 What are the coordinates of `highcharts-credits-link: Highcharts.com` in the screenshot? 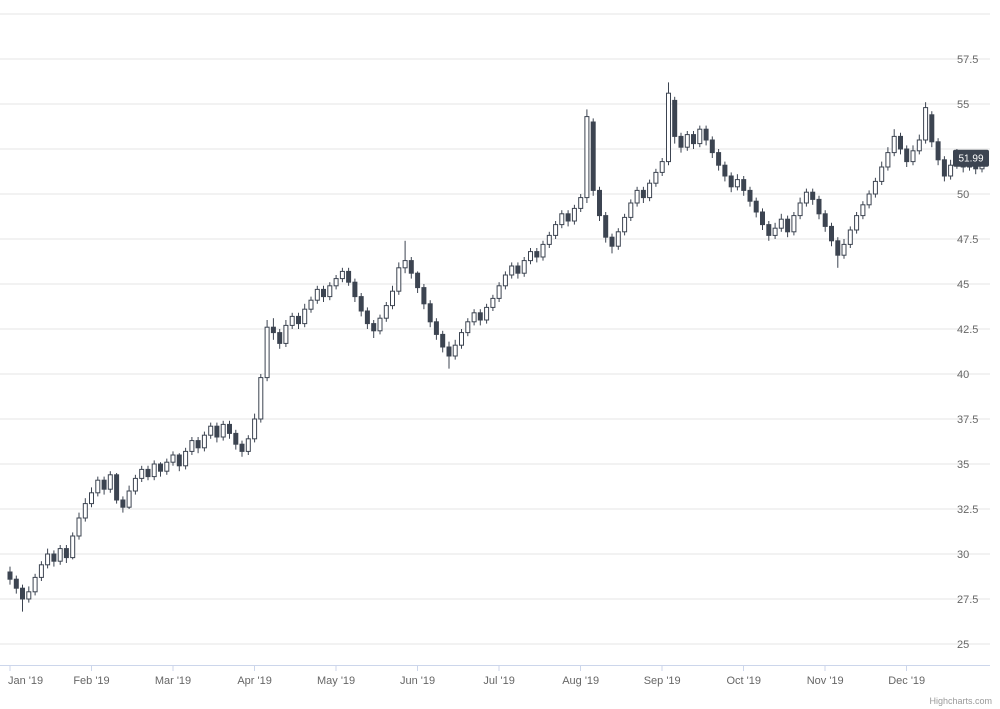 It's located at (960, 701).